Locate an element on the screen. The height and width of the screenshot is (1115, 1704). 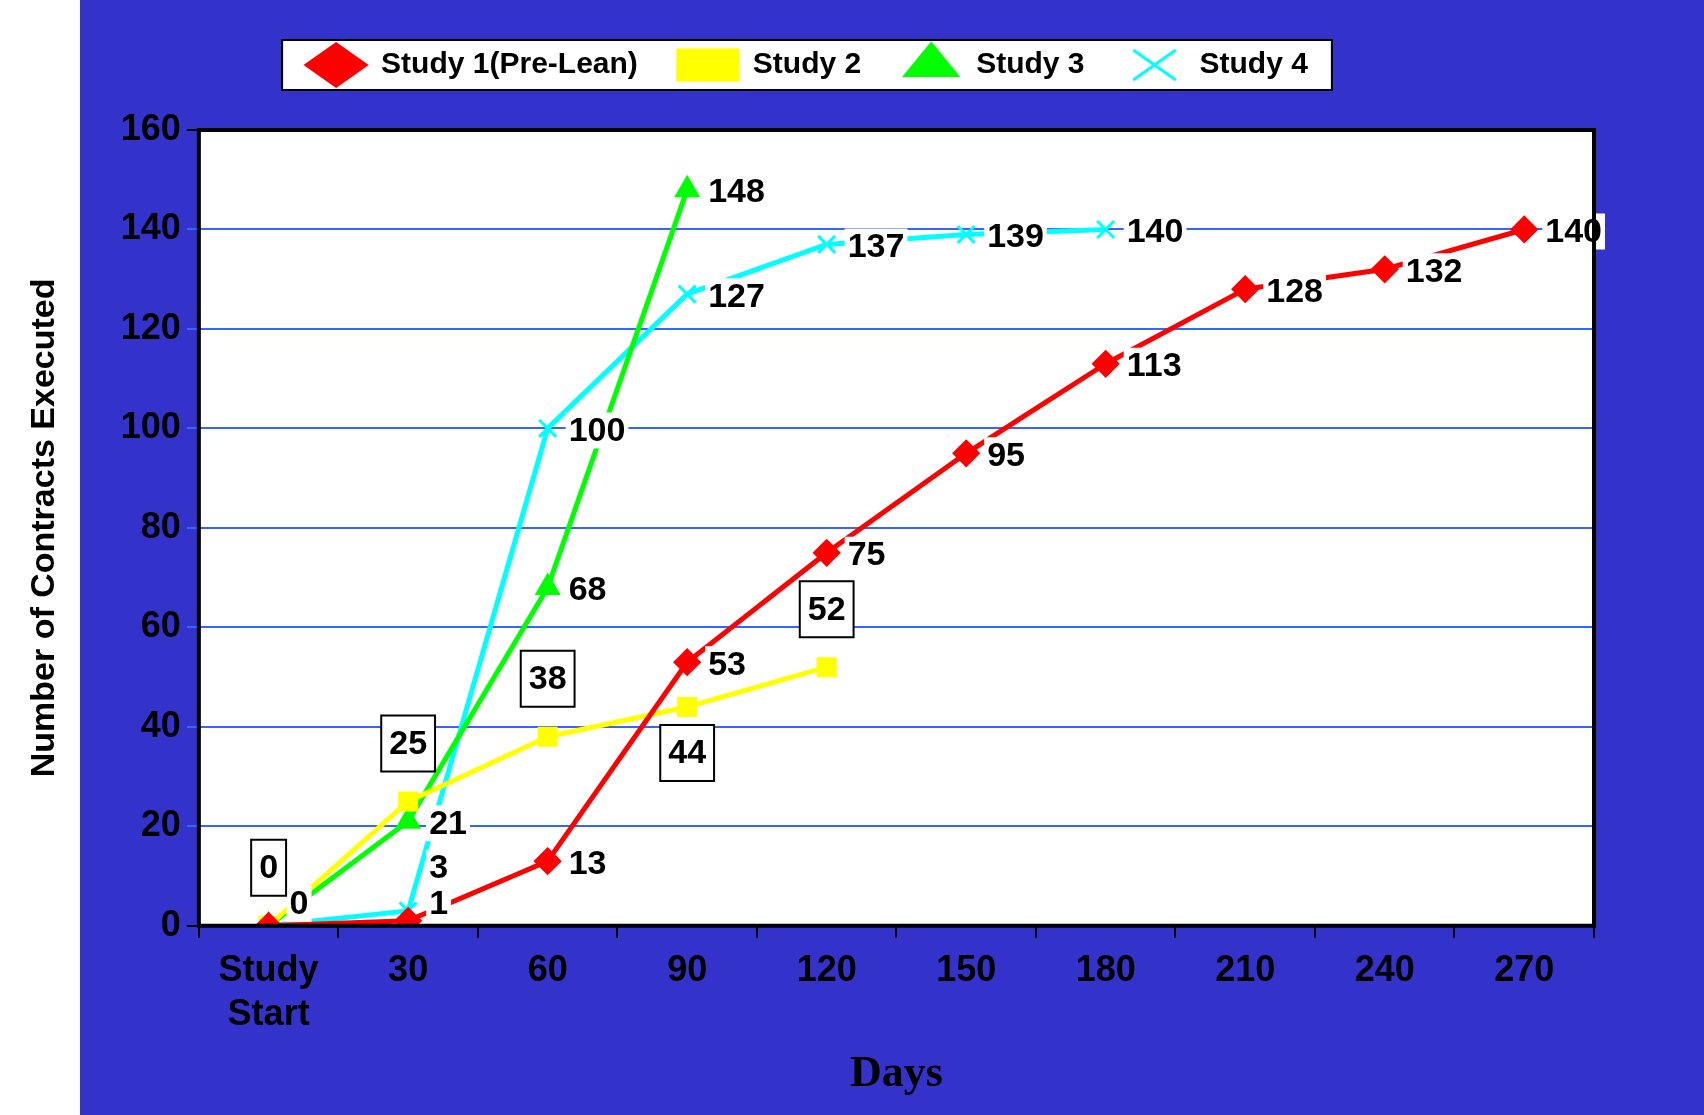
data-label: 3 is located at coordinates (439, 866).